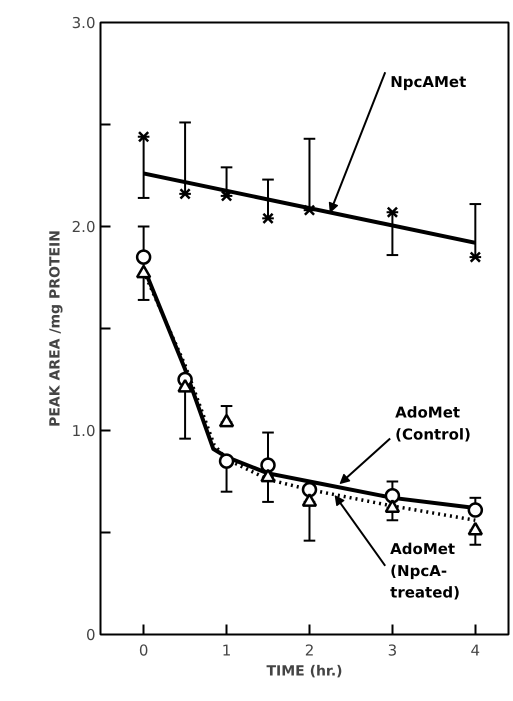  Describe the element at coordinates (84, 431) in the screenshot. I see `y-tick-label: 1.0` at that location.